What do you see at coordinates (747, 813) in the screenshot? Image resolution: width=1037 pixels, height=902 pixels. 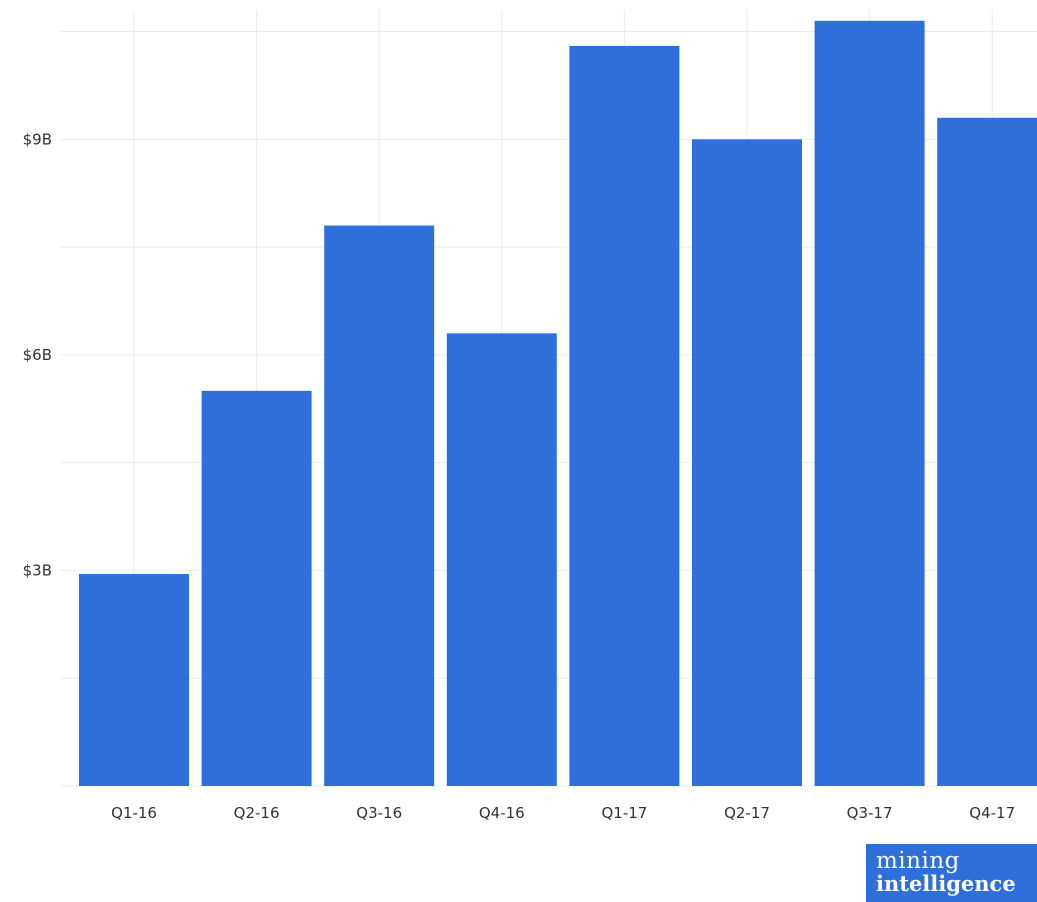 I see `x-tick-label: Q2-17` at bounding box center [747, 813].